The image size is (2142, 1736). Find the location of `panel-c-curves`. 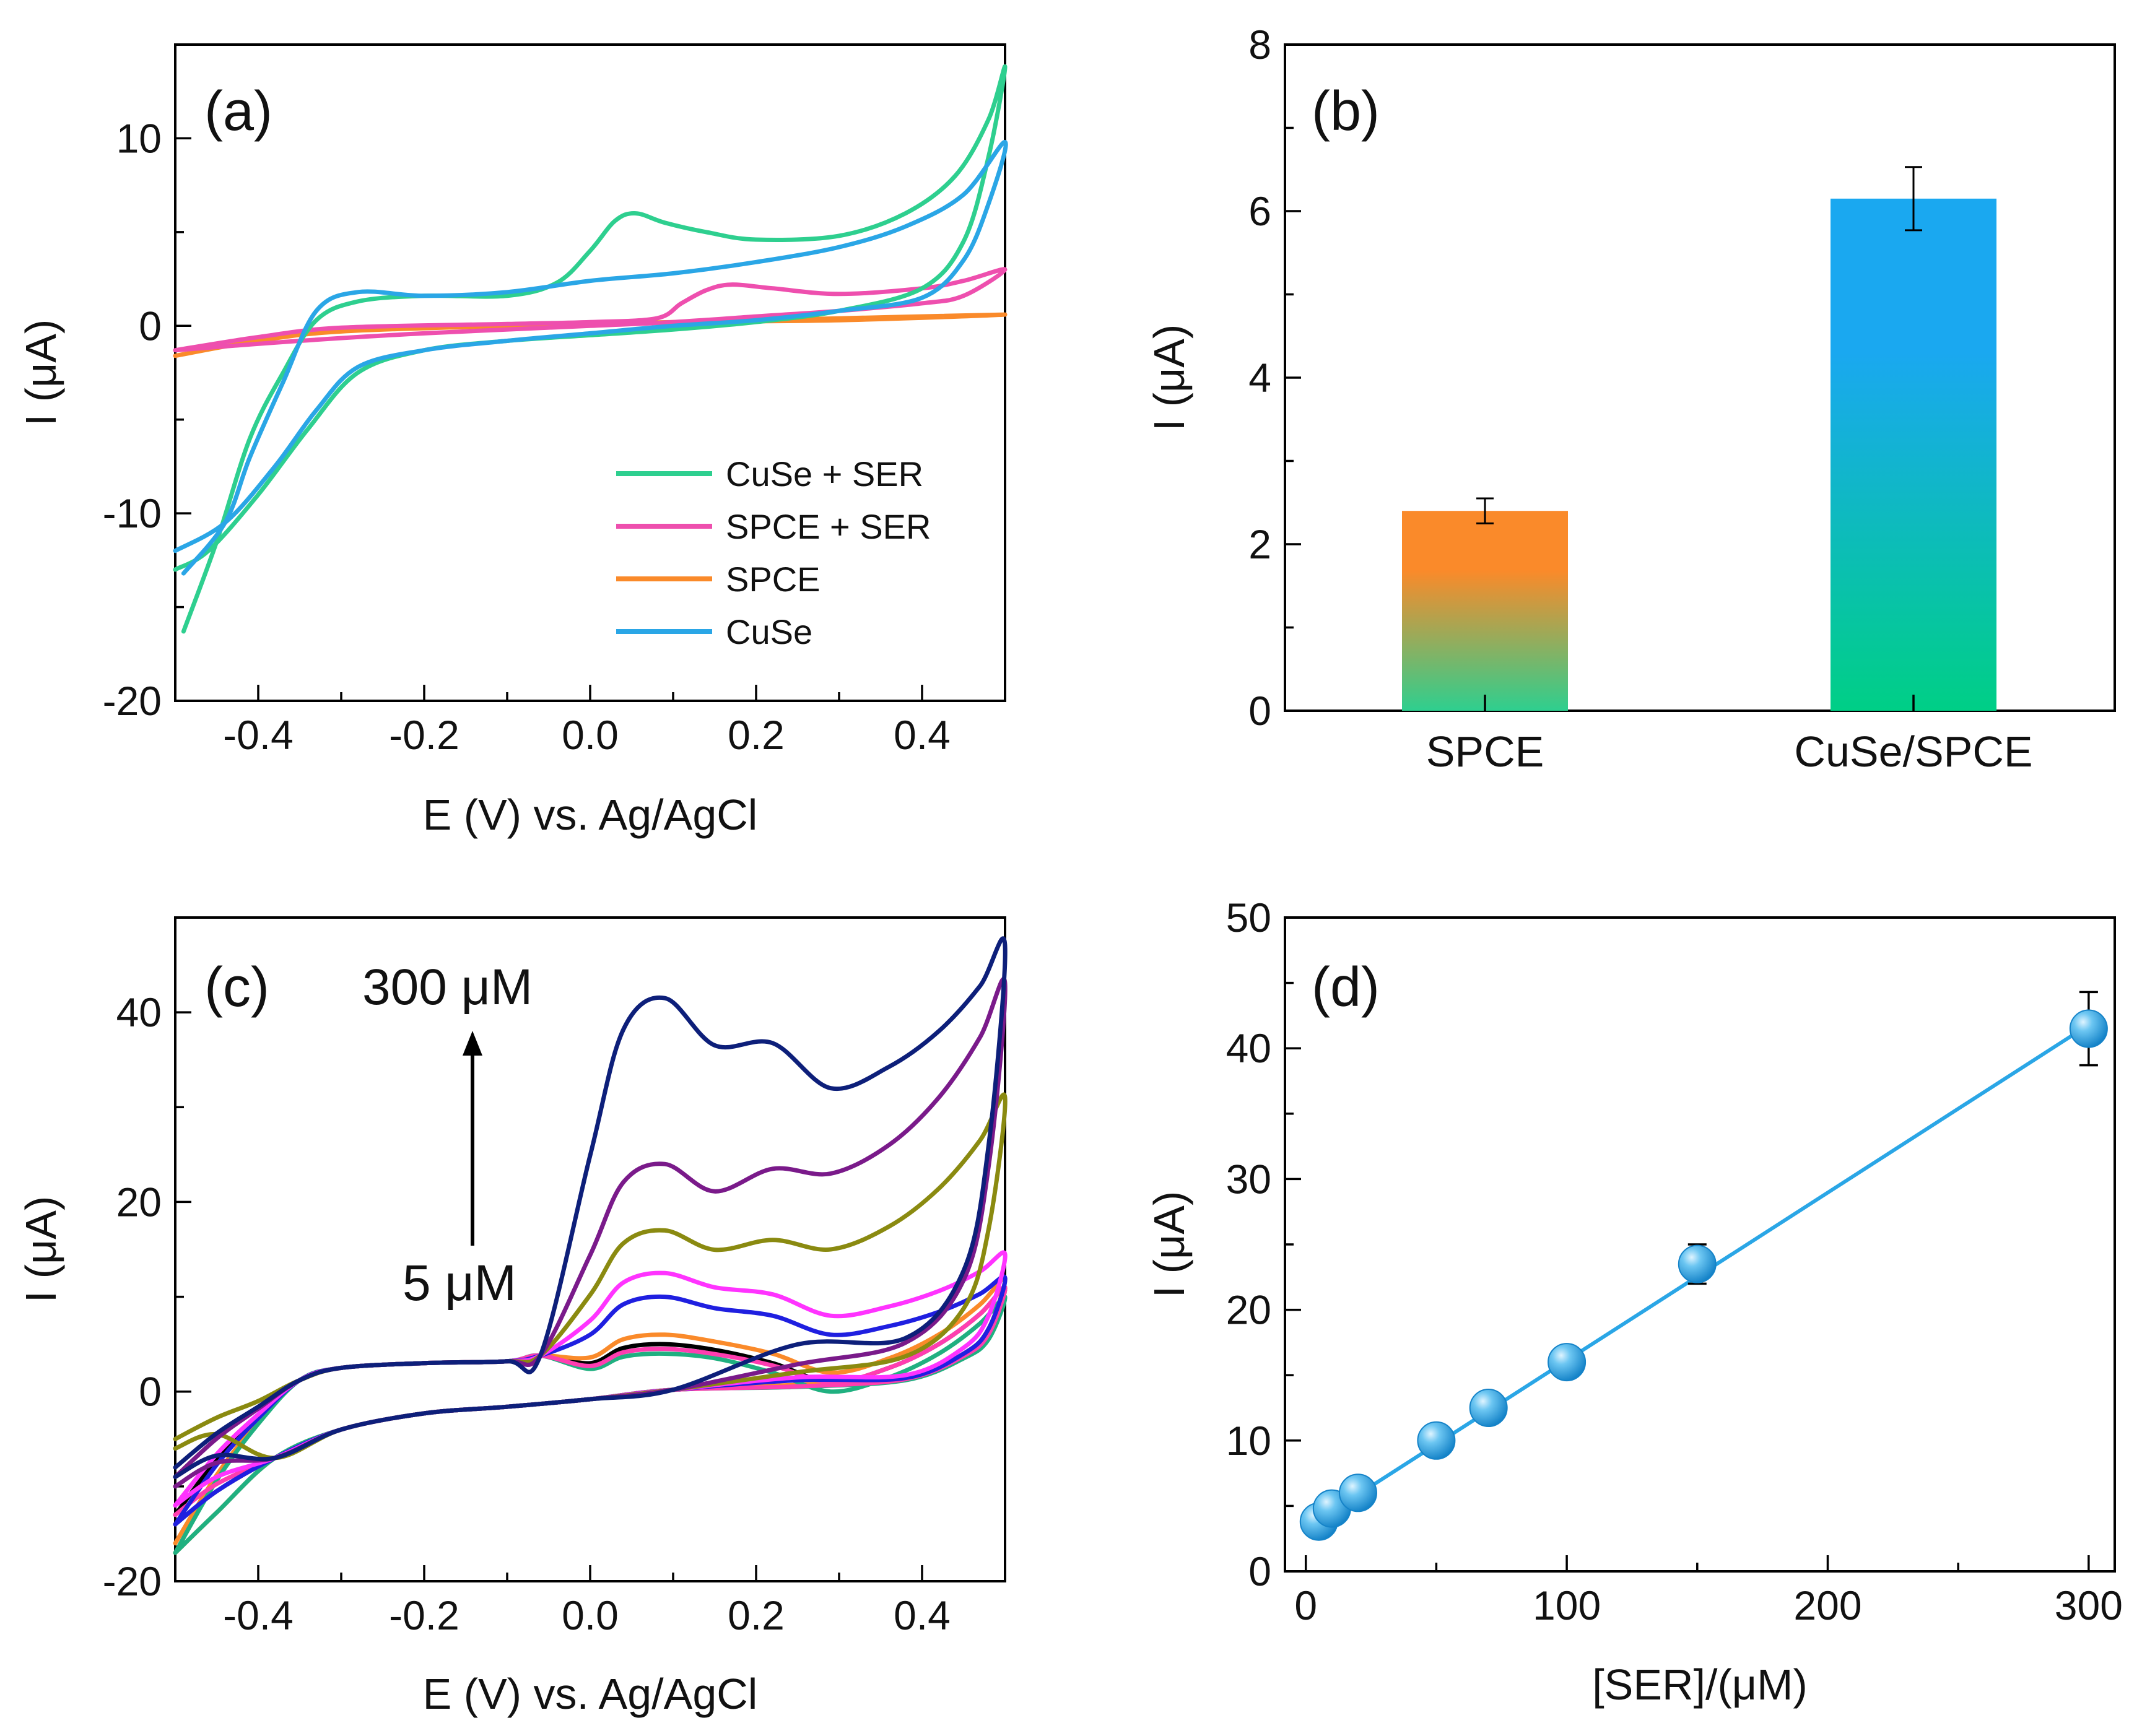

panel-c-curves is located at coordinates (590, 1246).